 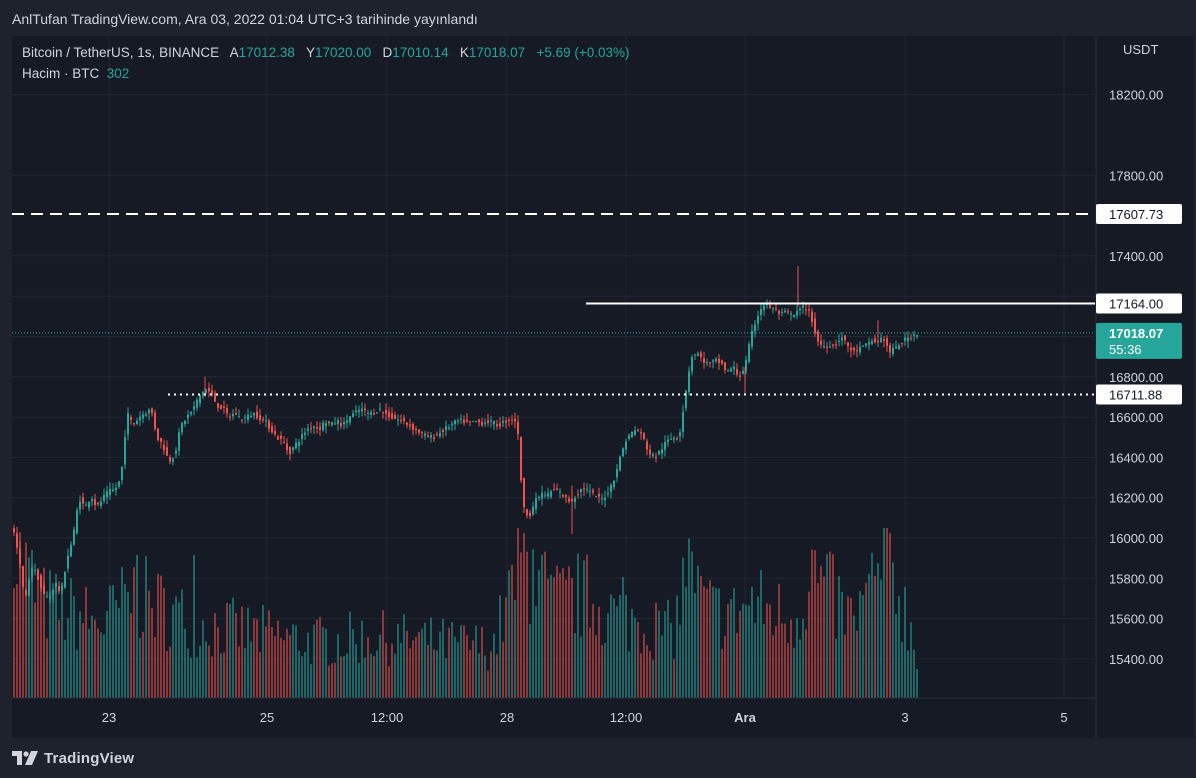 I want to click on time-tick-label: 5, so click(x=1063, y=717).